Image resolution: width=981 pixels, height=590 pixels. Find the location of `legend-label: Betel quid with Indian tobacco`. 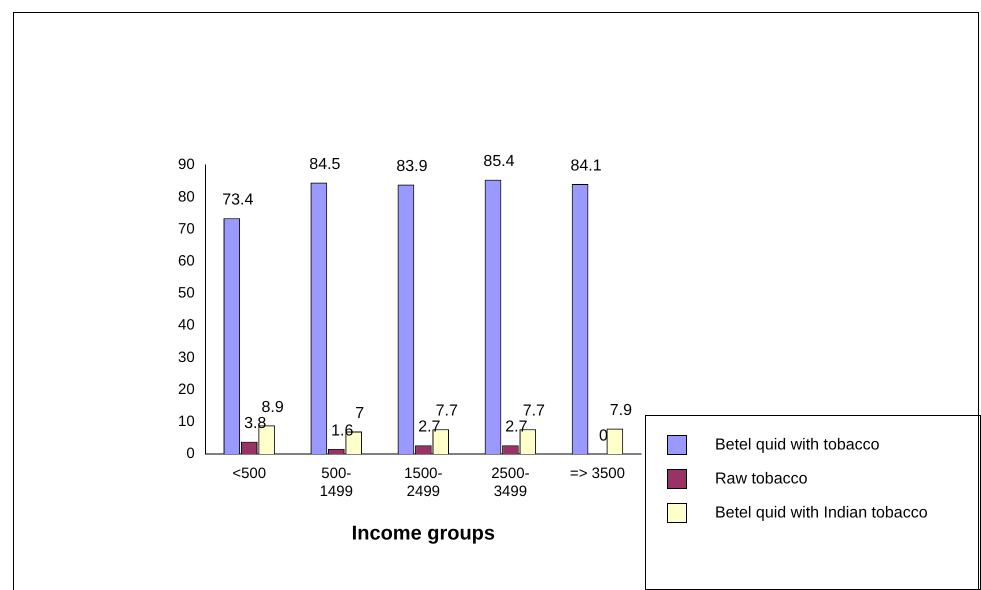

legend-label: Betel quid with Indian tobacco is located at coordinates (821, 513).